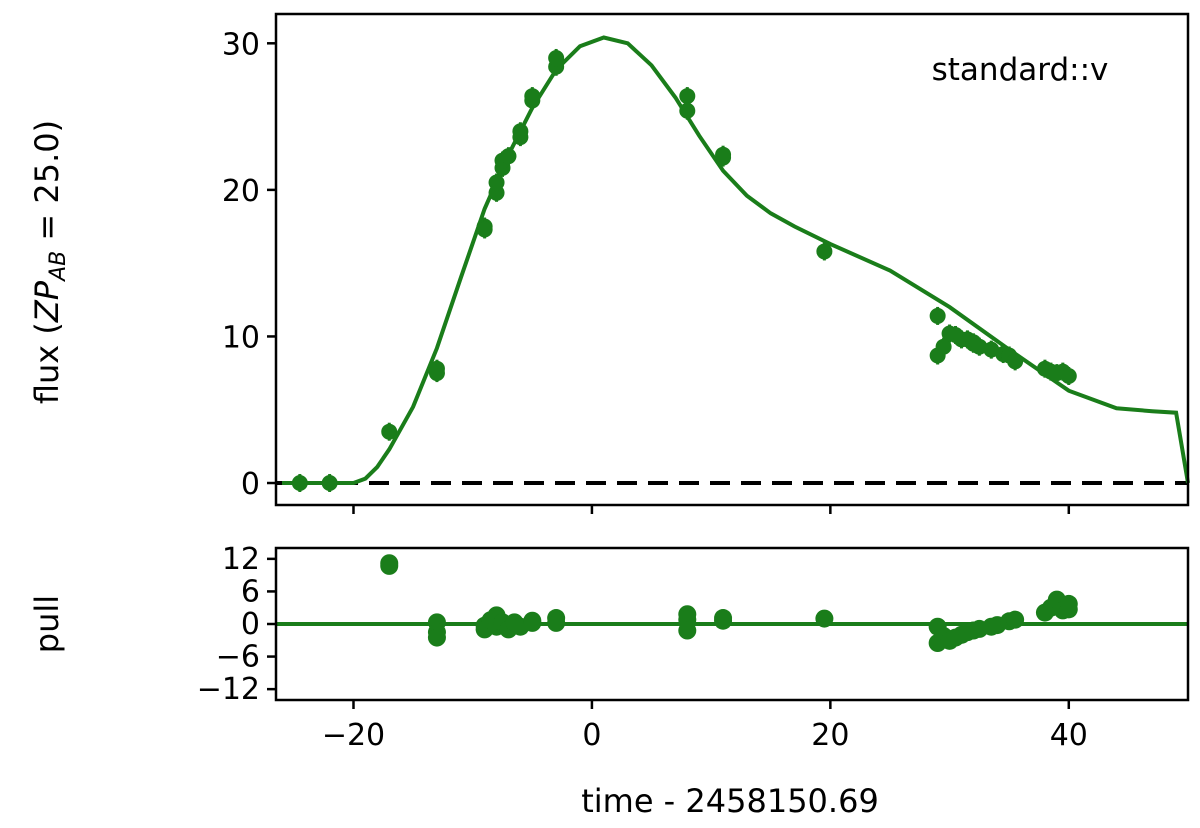 The height and width of the screenshot is (828, 1200). Describe the element at coordinates (47, 624) in the screenshot. I see `pull-y-axis-label: pull` at that location.